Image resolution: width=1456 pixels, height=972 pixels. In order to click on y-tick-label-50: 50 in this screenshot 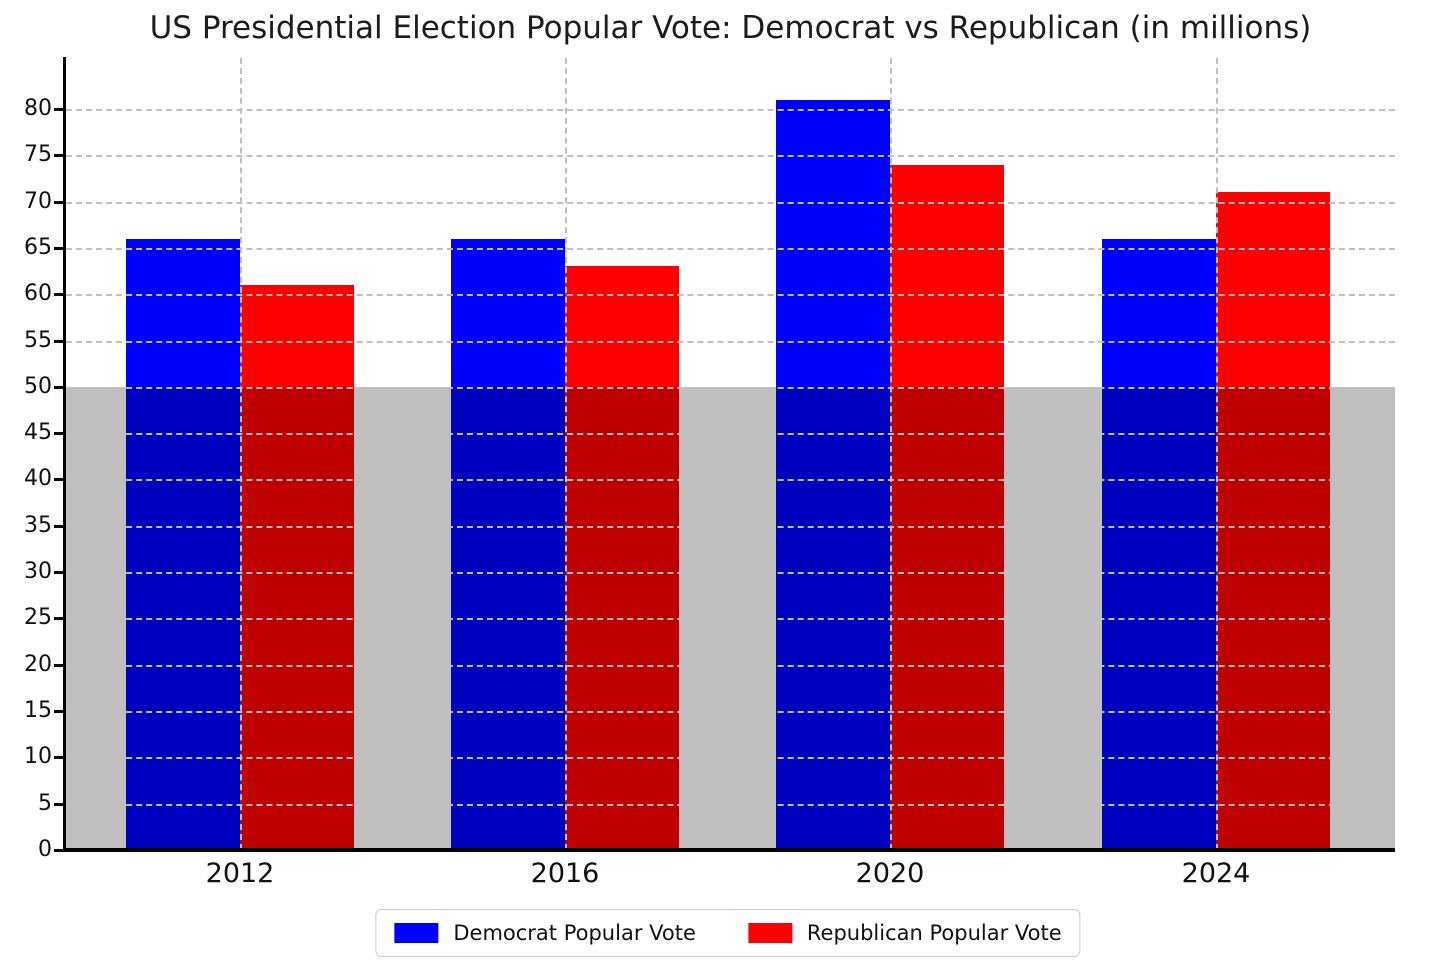, I will do `click(38, 386)`.